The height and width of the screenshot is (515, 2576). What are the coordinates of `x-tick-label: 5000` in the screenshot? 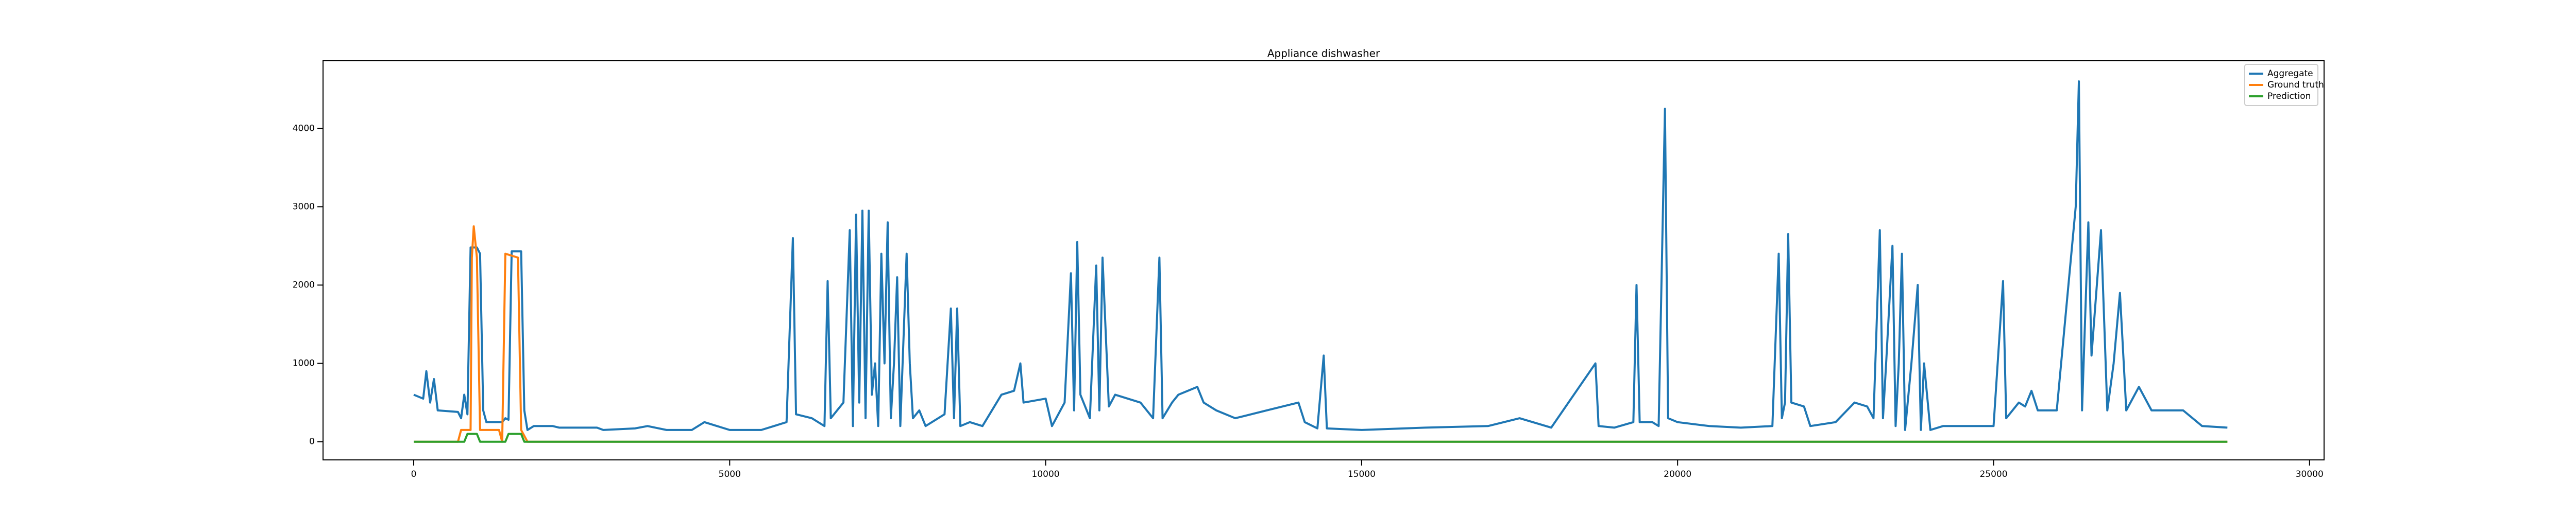 It's located at (730, 474).